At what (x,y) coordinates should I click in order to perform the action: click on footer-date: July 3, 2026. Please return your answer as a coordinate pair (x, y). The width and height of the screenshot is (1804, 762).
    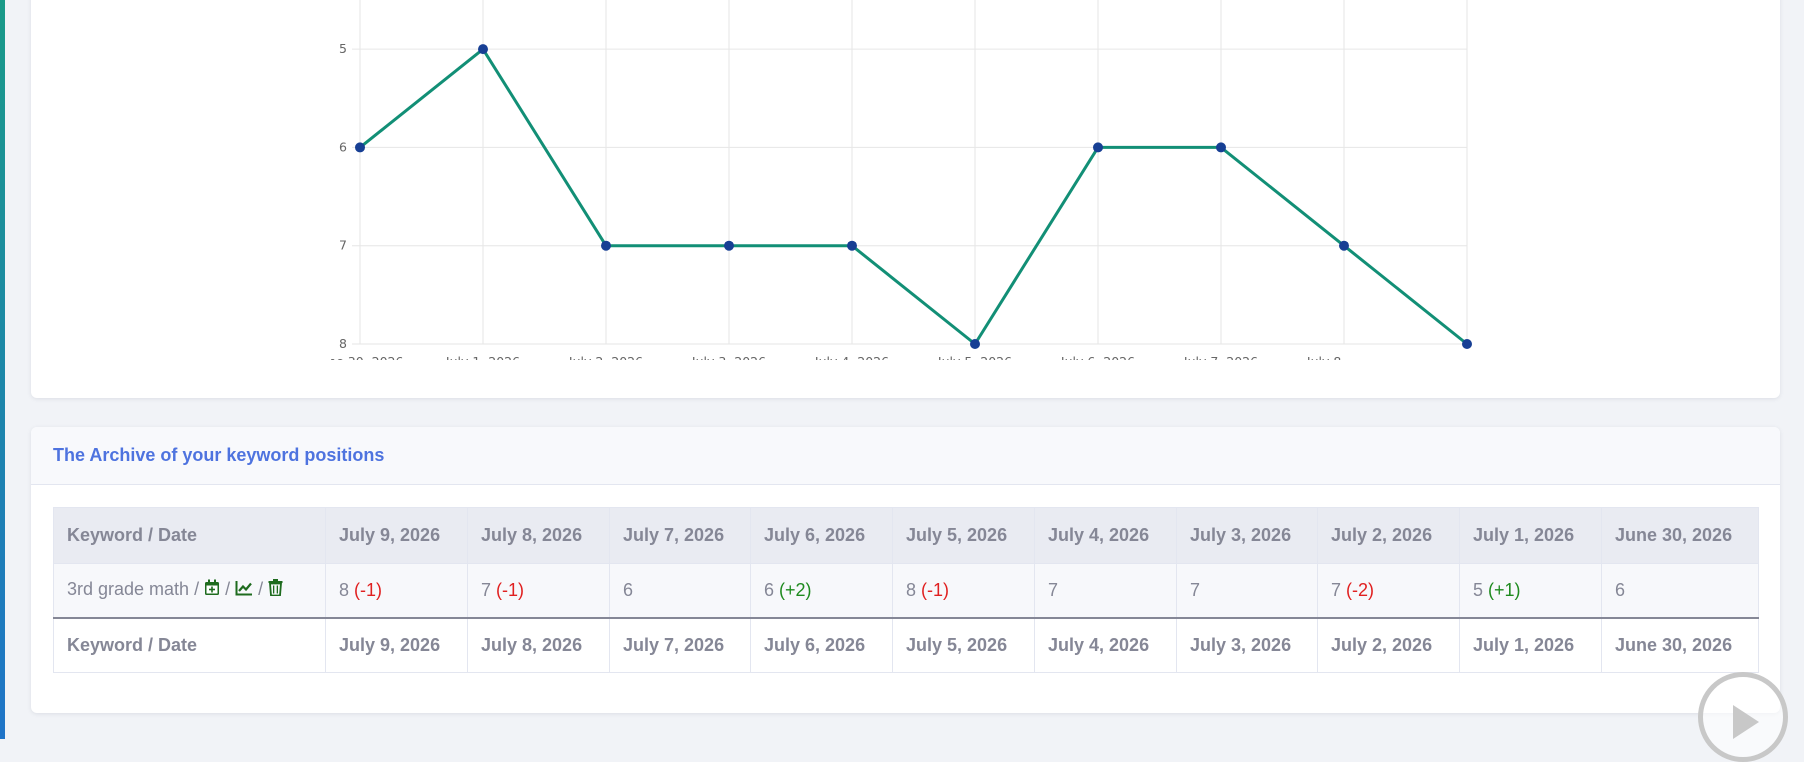
    Looking at the image, I should click on (1247, 645).